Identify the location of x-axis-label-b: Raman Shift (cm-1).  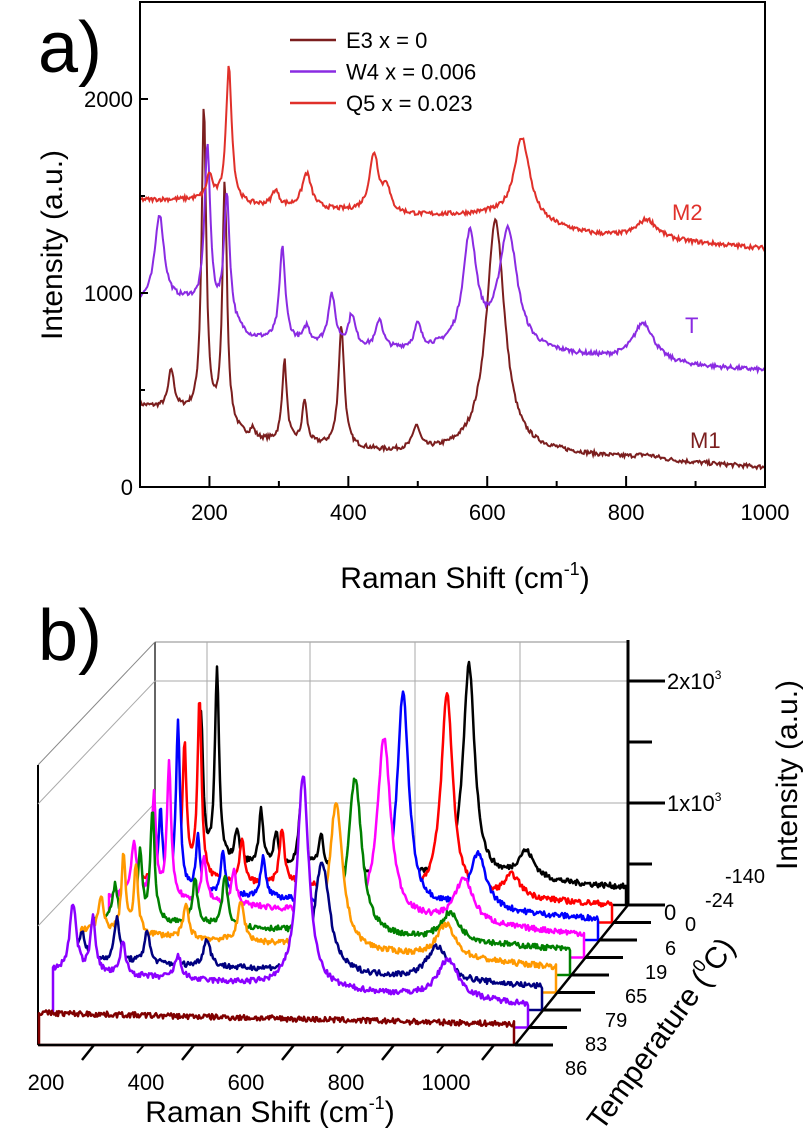
(269, 1111).